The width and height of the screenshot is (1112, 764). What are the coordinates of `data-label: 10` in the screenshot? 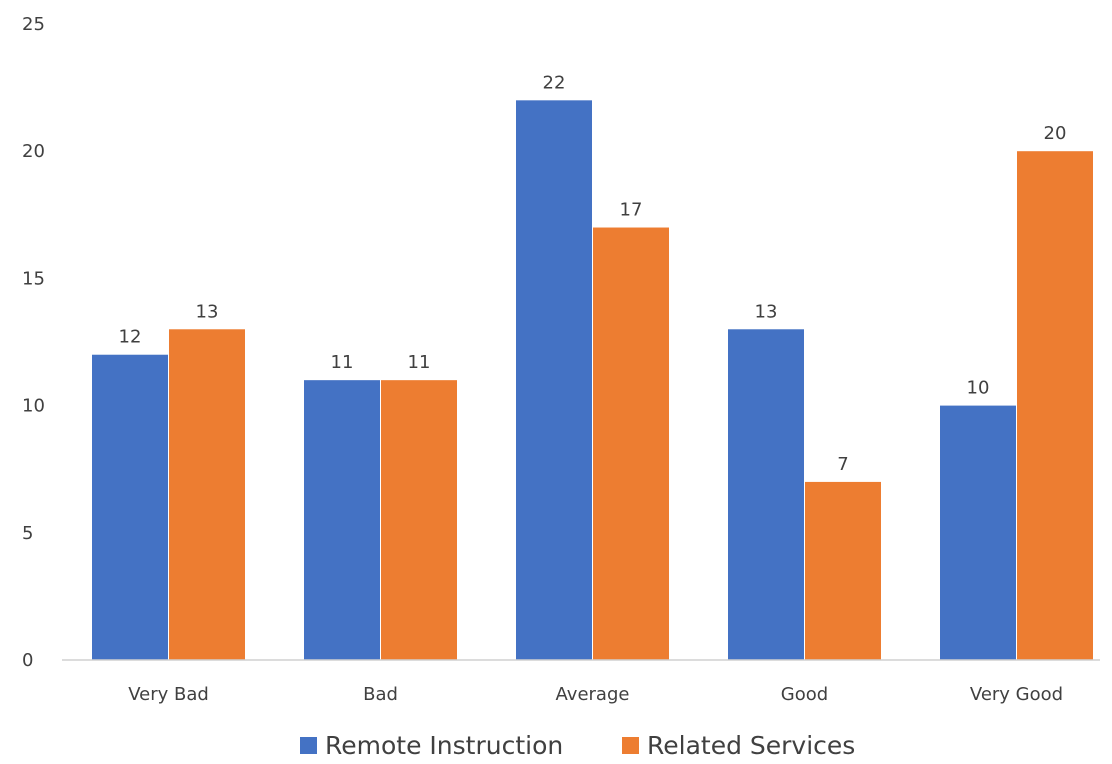 It's located at (978, 388).